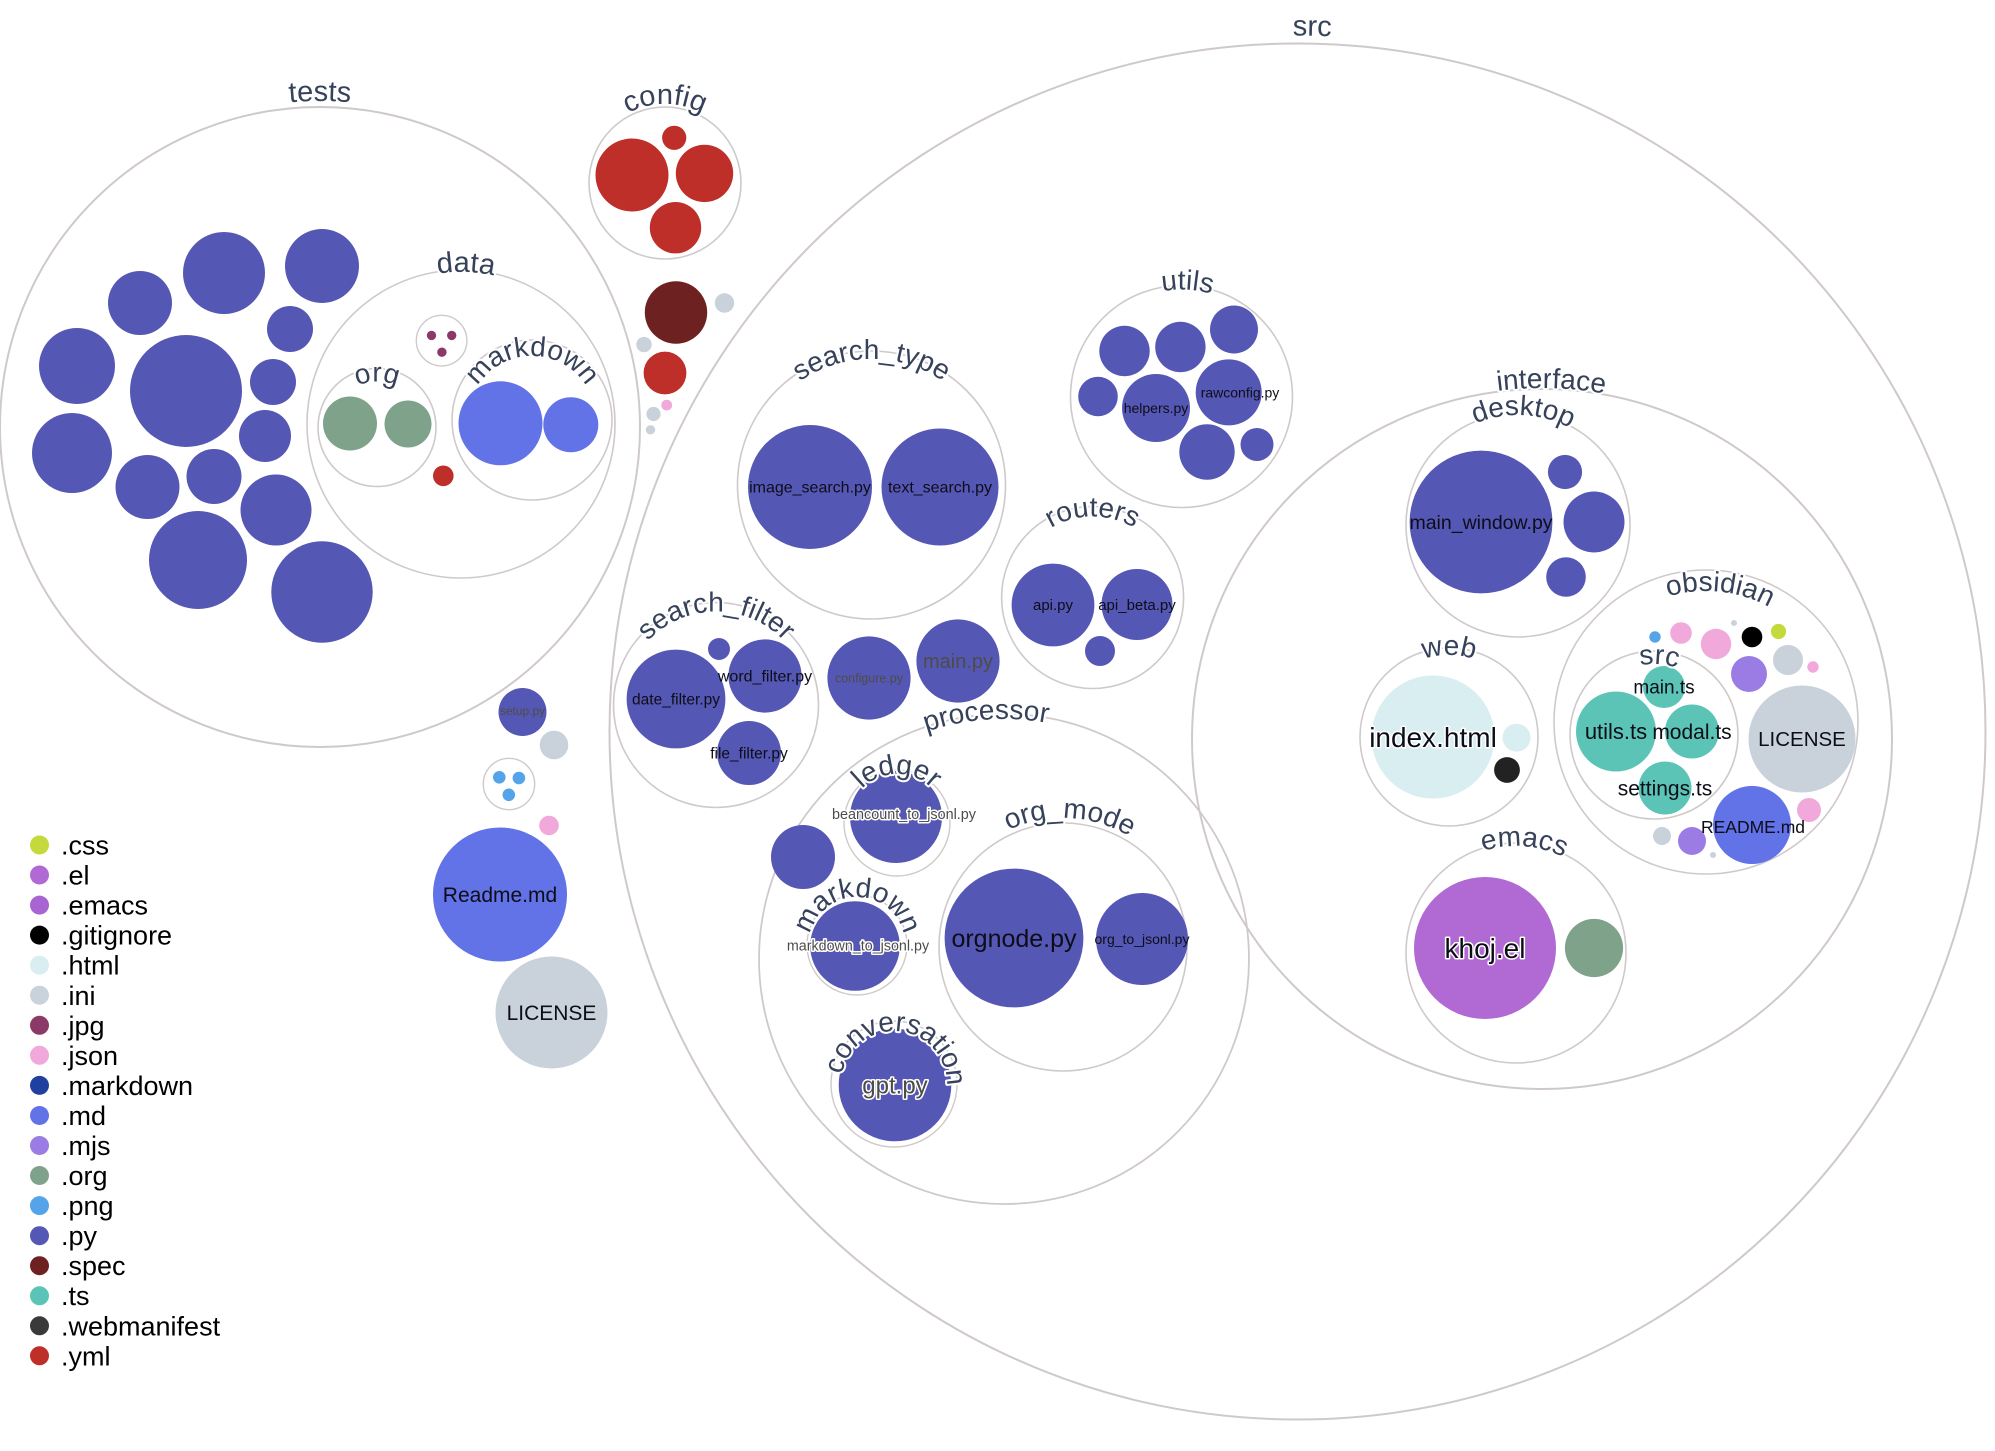 The image size is (1995, 1451). I want to click on svg-text: word_filter.py, so click(764, 677).